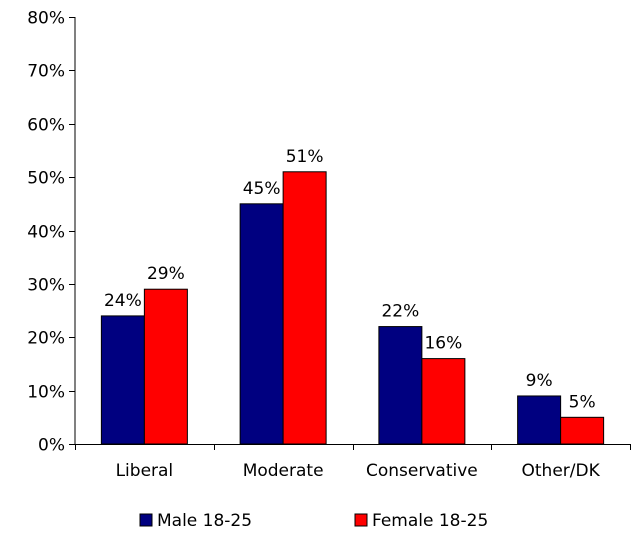  Describe the element at coordinates (46, 393) in the screenshot. I see `y-tick-label: 10%` at that location.